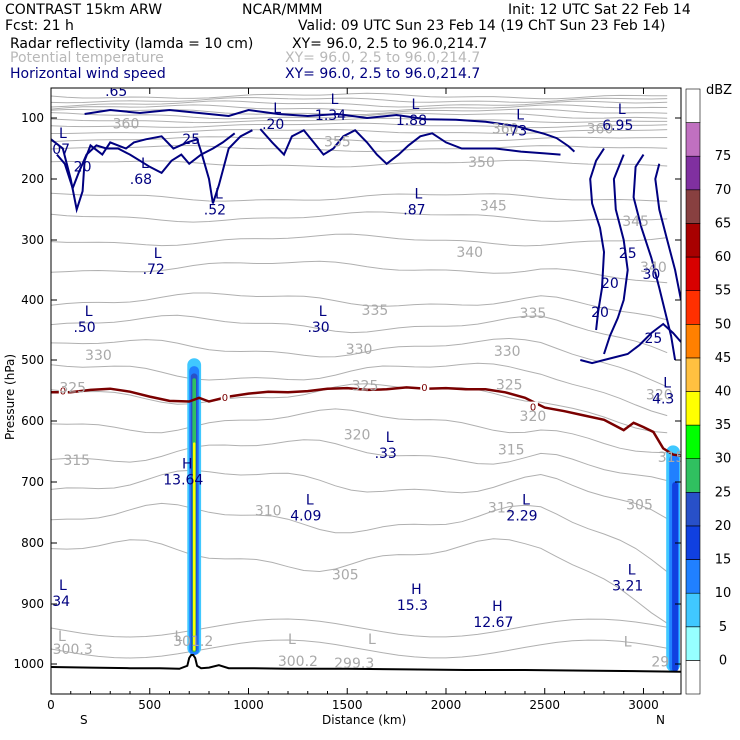 The width and height of the screenshot is (740, 740). I want to click on terrain-profile, so click(366, 663).